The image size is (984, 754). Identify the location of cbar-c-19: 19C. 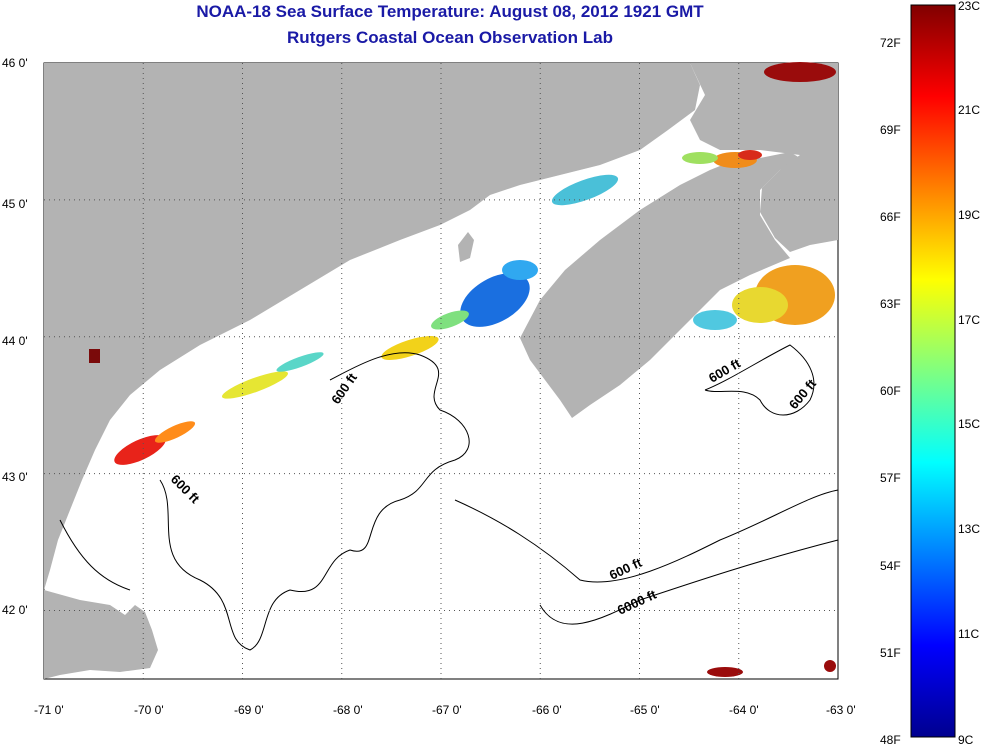
(969, 215).